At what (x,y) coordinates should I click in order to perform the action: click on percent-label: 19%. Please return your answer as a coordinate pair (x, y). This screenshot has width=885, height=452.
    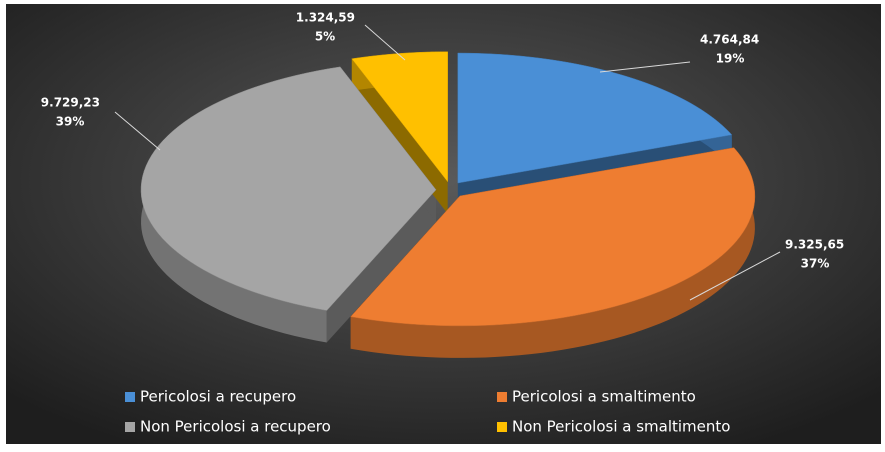
    Looking at the image, I should click on (730, 59).